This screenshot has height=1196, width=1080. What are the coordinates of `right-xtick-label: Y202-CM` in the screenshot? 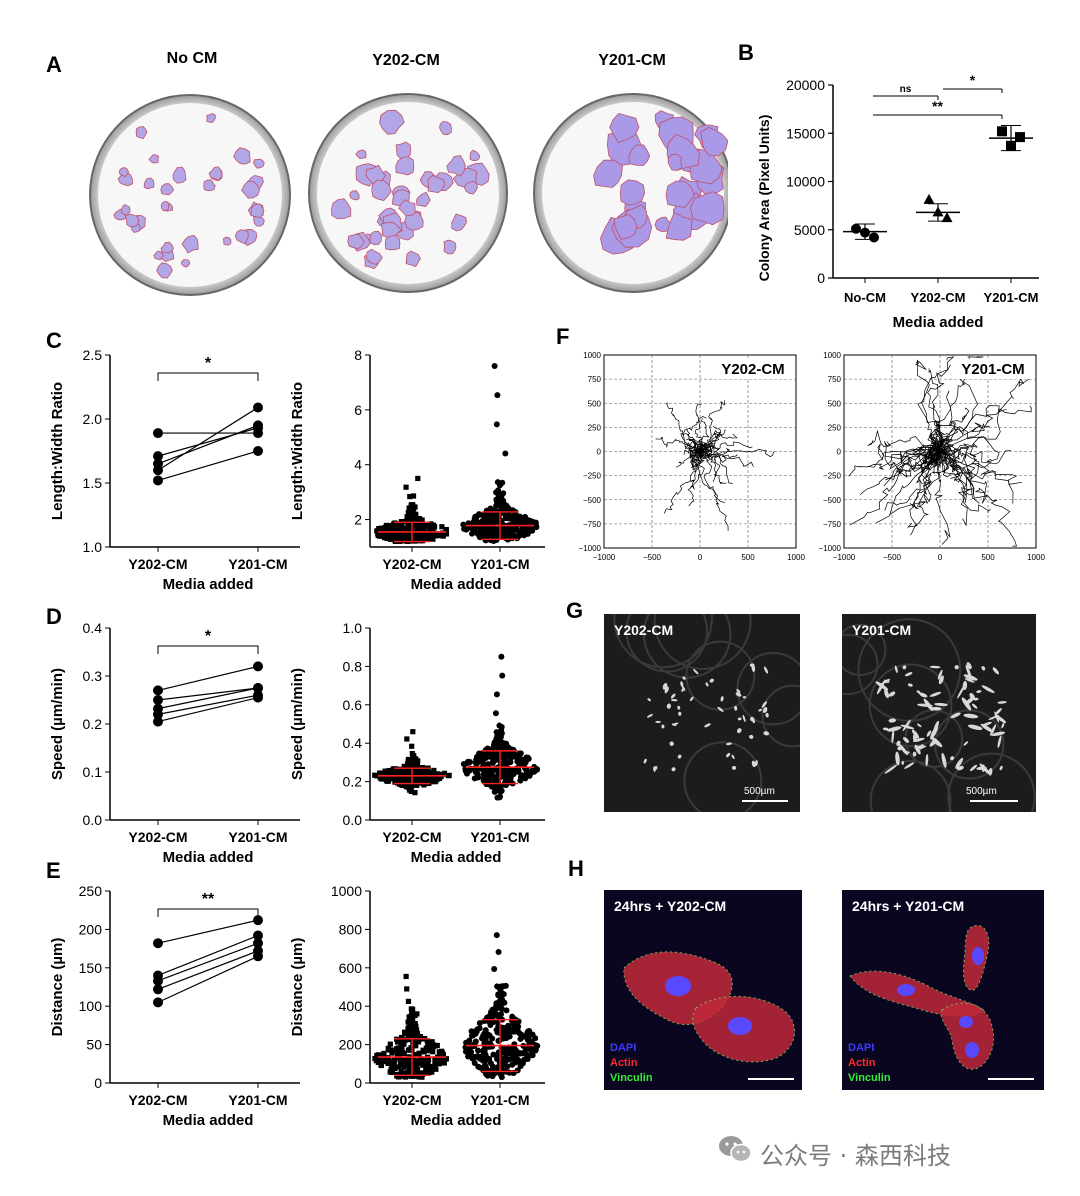 It's located at (411, 1100).